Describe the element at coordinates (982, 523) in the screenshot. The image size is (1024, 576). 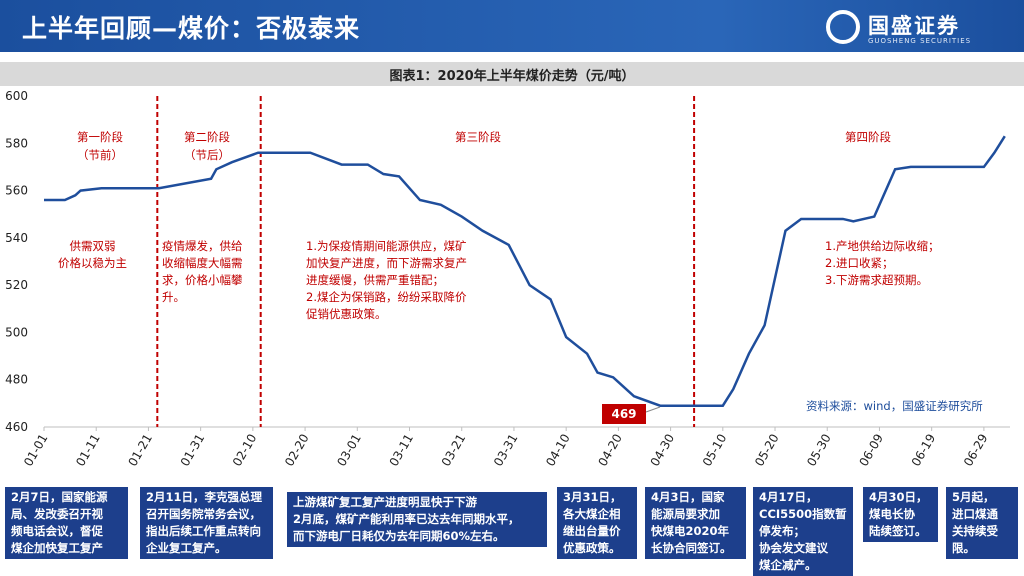
I see `note-box: 5月起， 进口煤通关持续受限。` at that location.